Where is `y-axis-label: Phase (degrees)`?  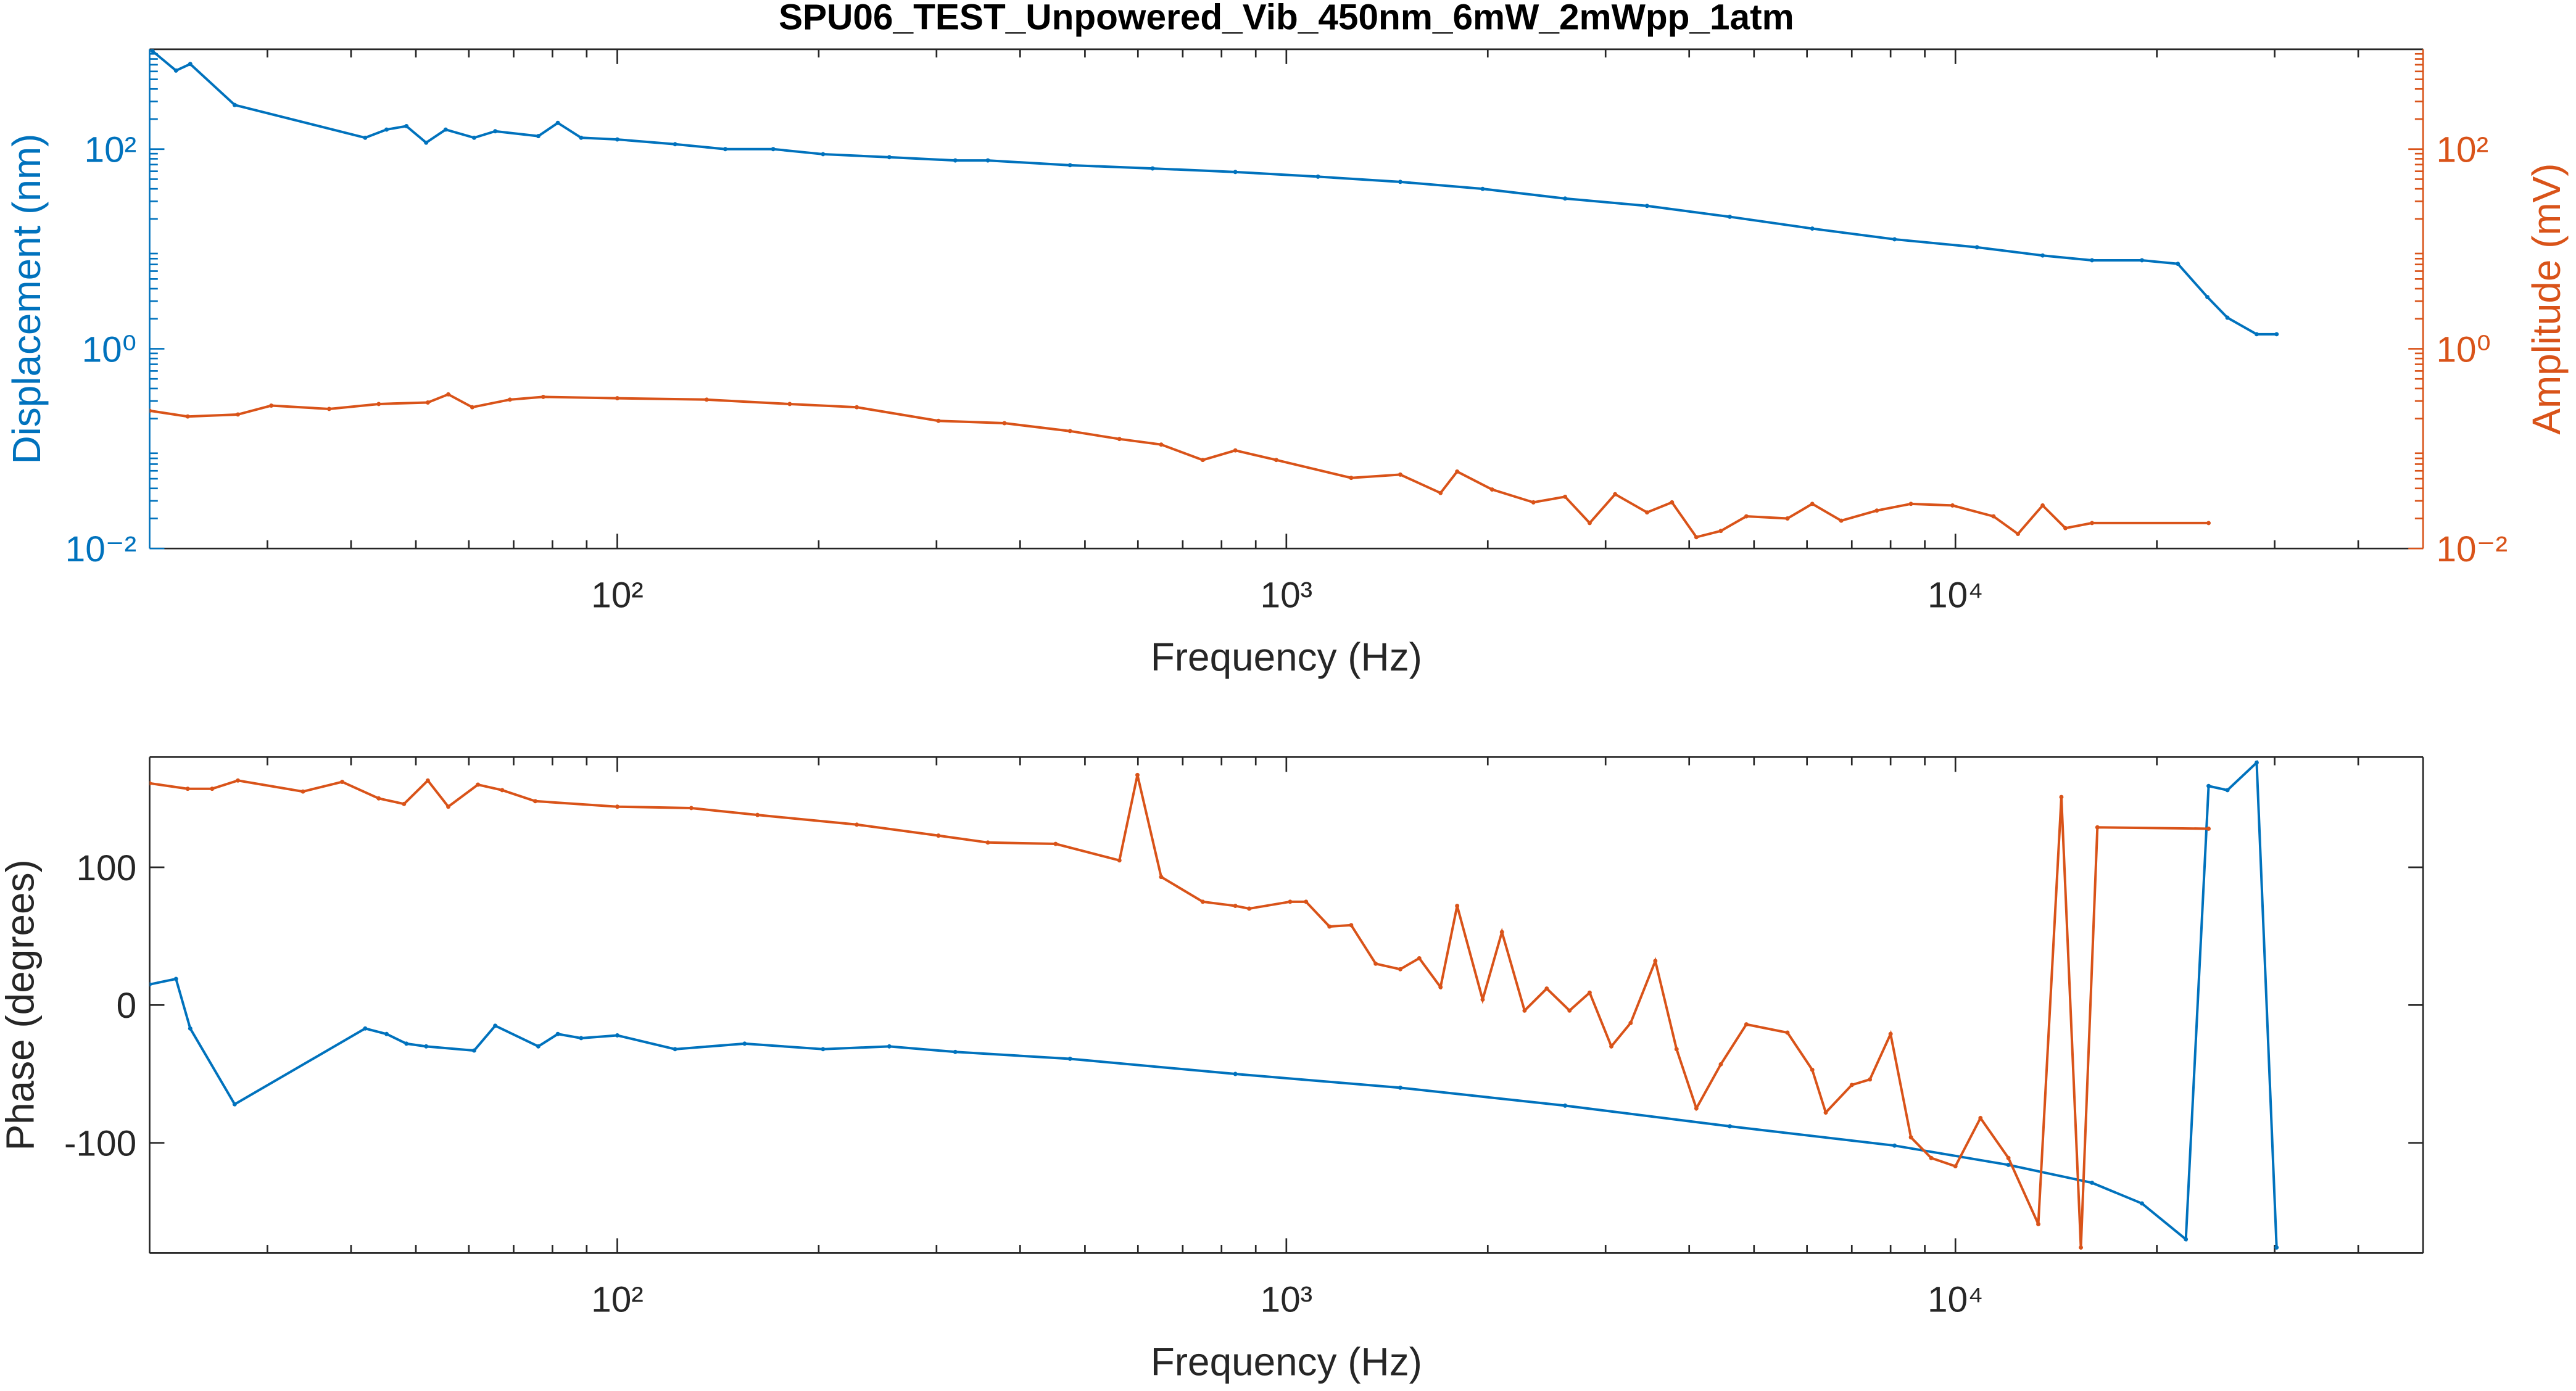
y-axis-label: Phase (degrees) is located at coordinates (21, 1004).